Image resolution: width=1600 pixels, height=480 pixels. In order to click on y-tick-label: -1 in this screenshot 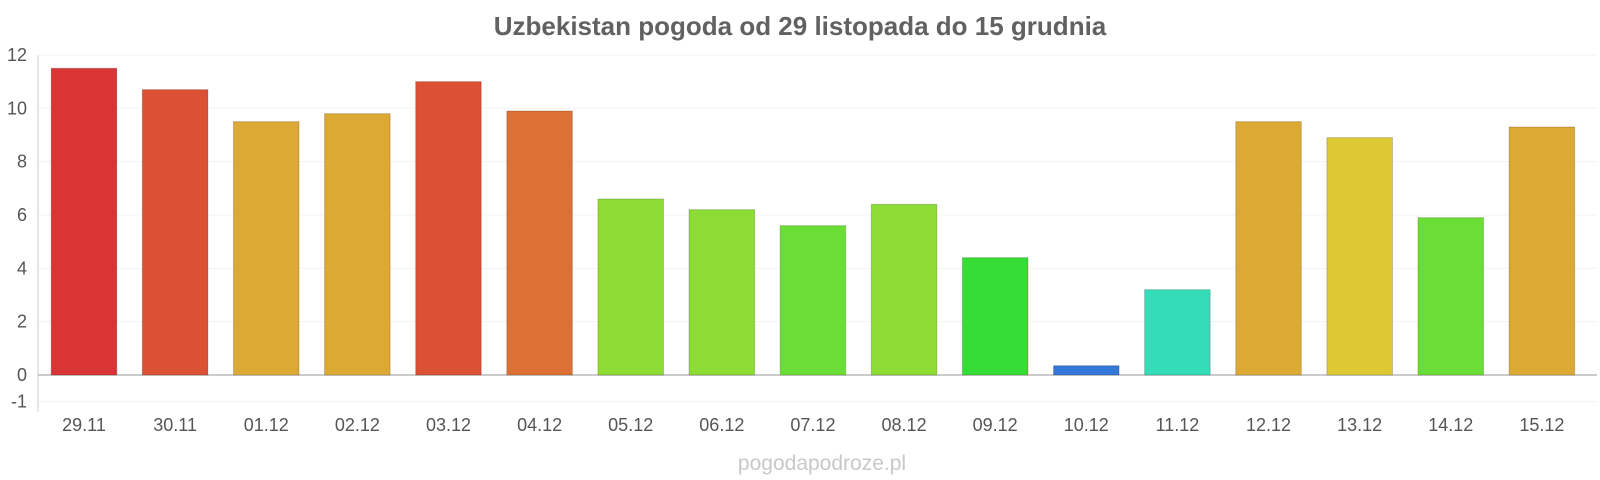, I will do `click(19, 402)`.